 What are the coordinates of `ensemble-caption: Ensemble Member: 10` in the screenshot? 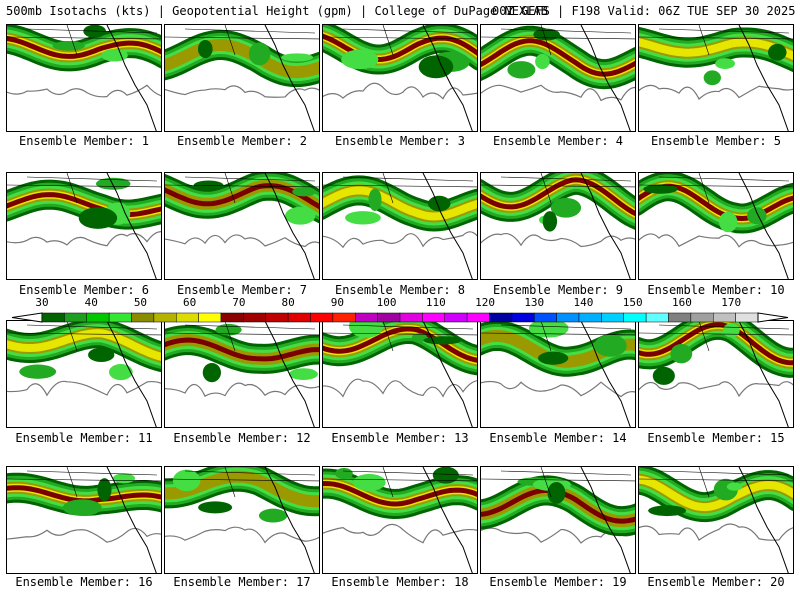 It's located at (716, 290).